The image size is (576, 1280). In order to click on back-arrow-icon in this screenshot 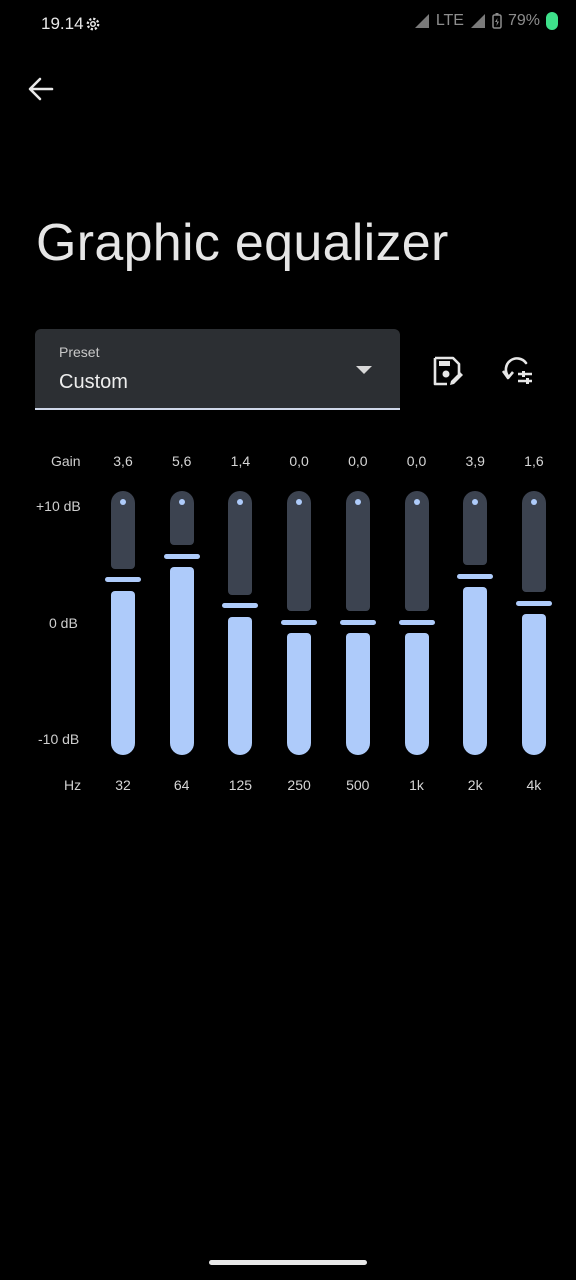, I will do `click(41, 89)`.